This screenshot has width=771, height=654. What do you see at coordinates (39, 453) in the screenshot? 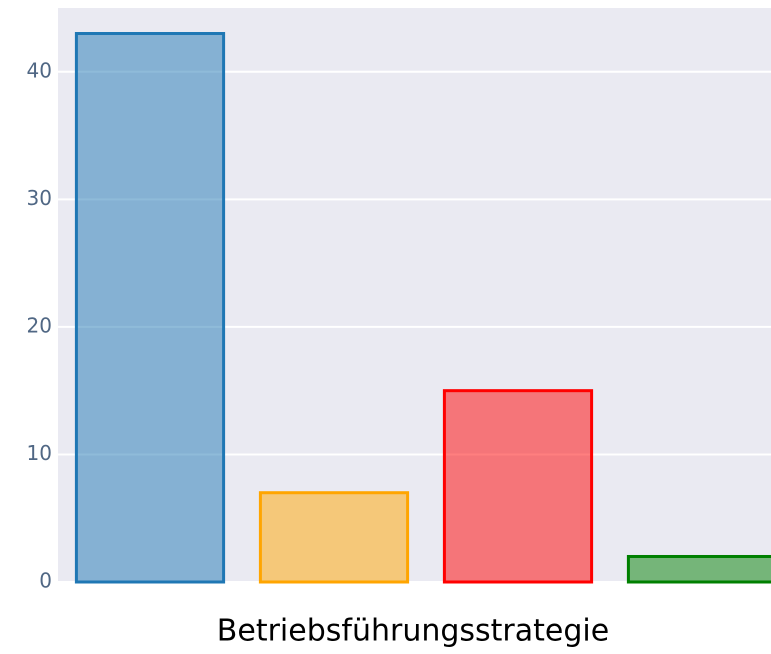
I see `y-tick-label: 10` at bounding box center [39, 453].